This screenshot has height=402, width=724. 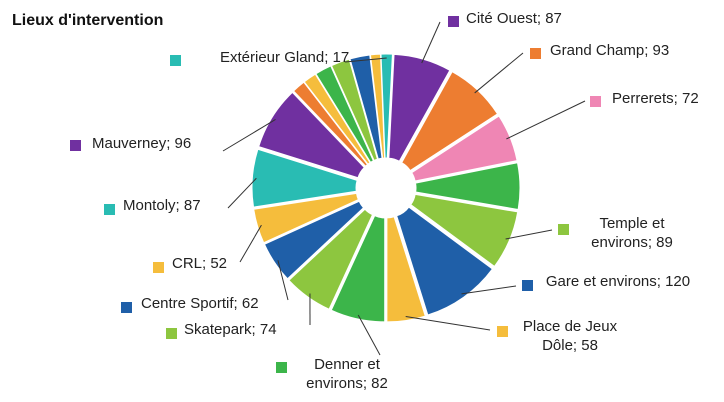 I want to click on data-label: Temple et environs; 89, so click(x=632, y=233).